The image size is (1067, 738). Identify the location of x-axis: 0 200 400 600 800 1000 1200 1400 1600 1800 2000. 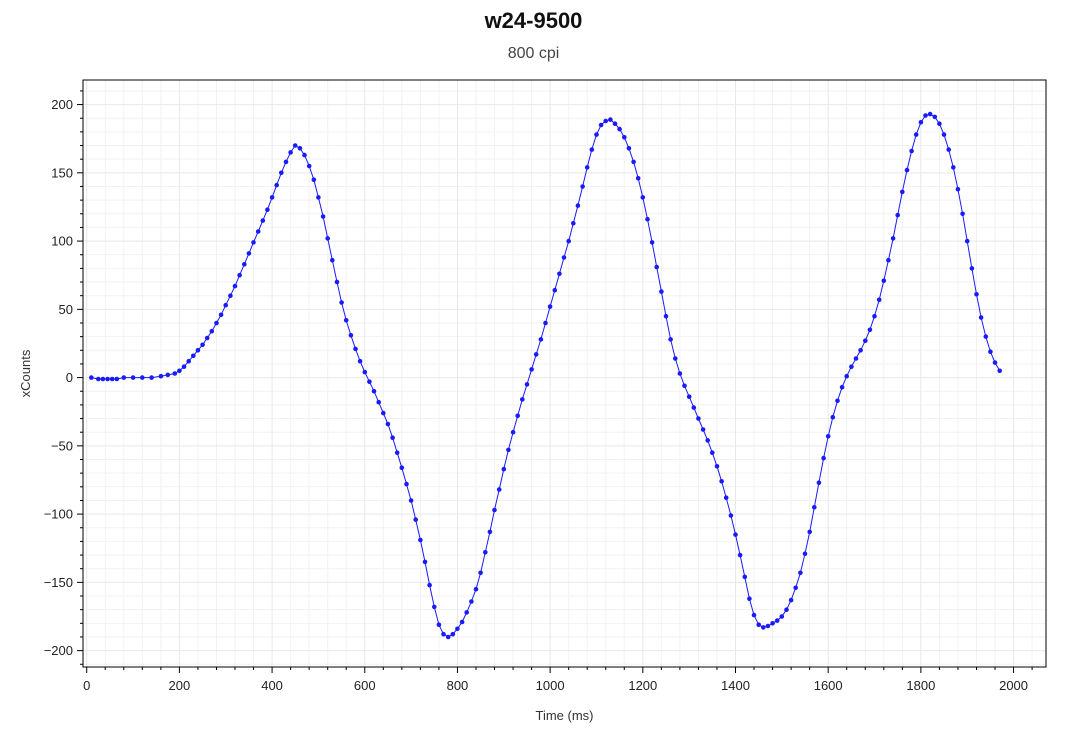
(558, 680).